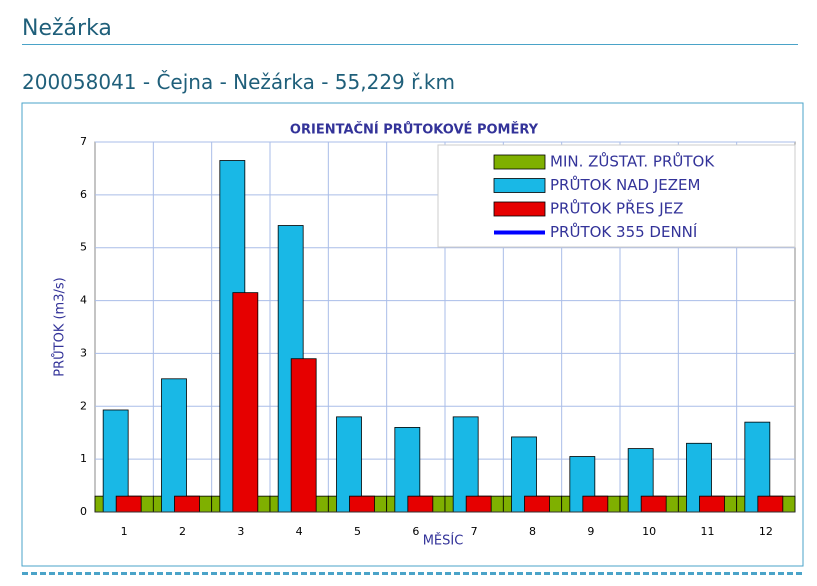  I want to click on x-tick-label: 7, so click(474, 531).